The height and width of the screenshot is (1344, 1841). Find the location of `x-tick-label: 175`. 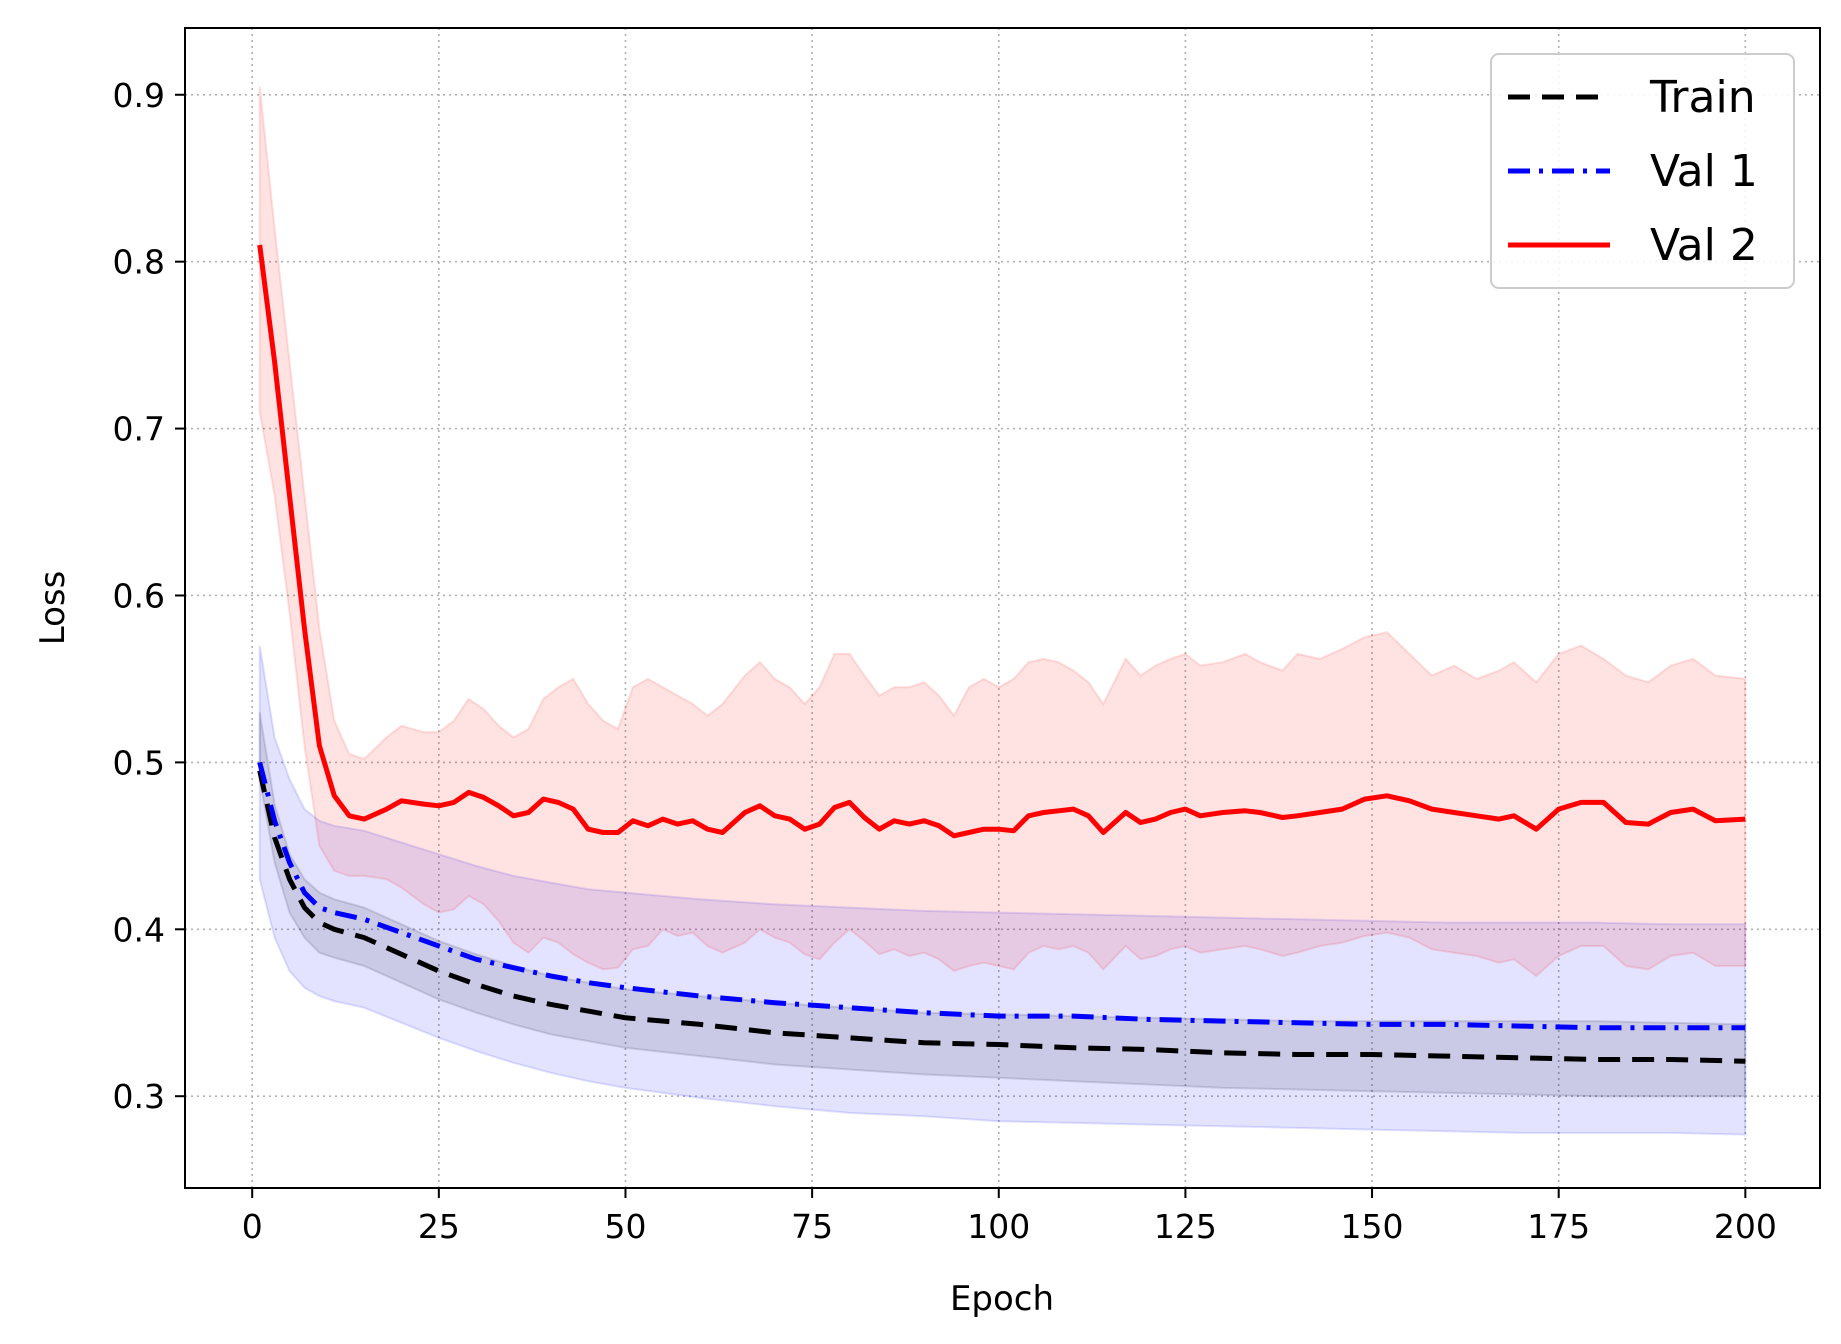

x-tick-label: 175 is located at coordinates (1558, 1226).